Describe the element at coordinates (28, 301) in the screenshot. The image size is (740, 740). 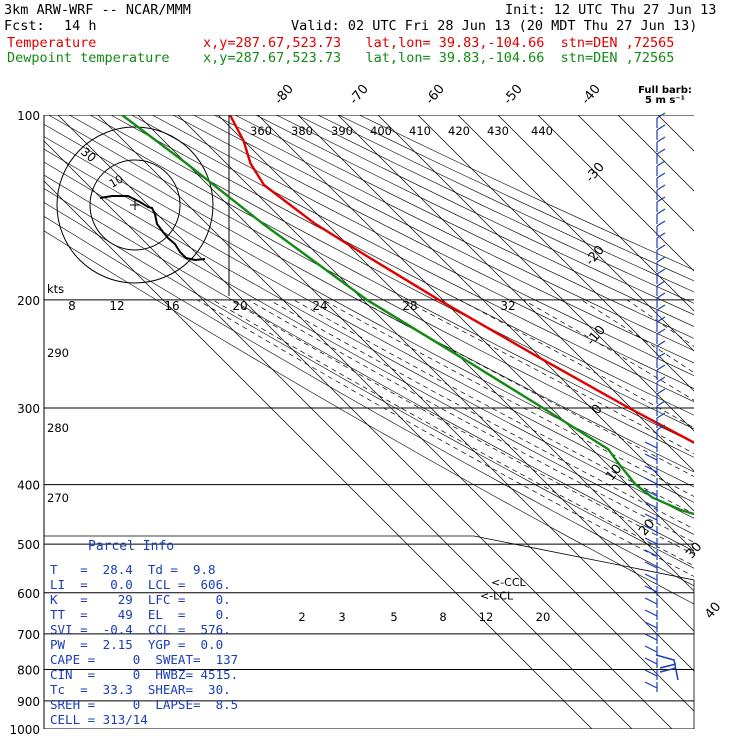
I see `pressure-label: 200` at that location.